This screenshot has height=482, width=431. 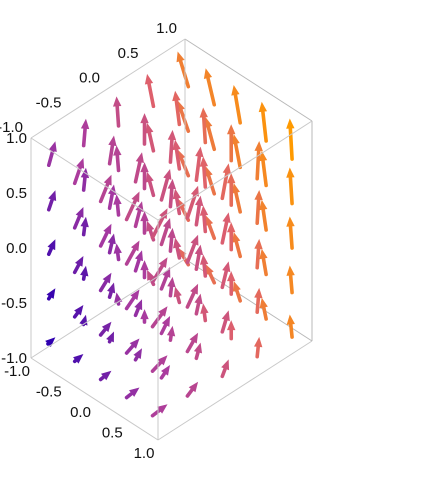 What do you see at coordinates (16, 248) in the screenshot?
I see `z-tick-label: 0.0` at bounding box center [16, 248].